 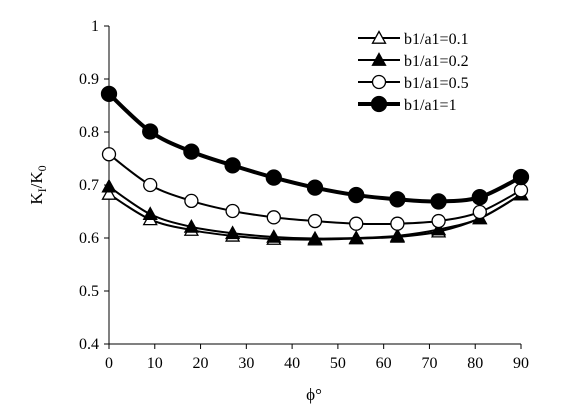 I want to click on x-tick-label: 80, so click(x=475, y=363).